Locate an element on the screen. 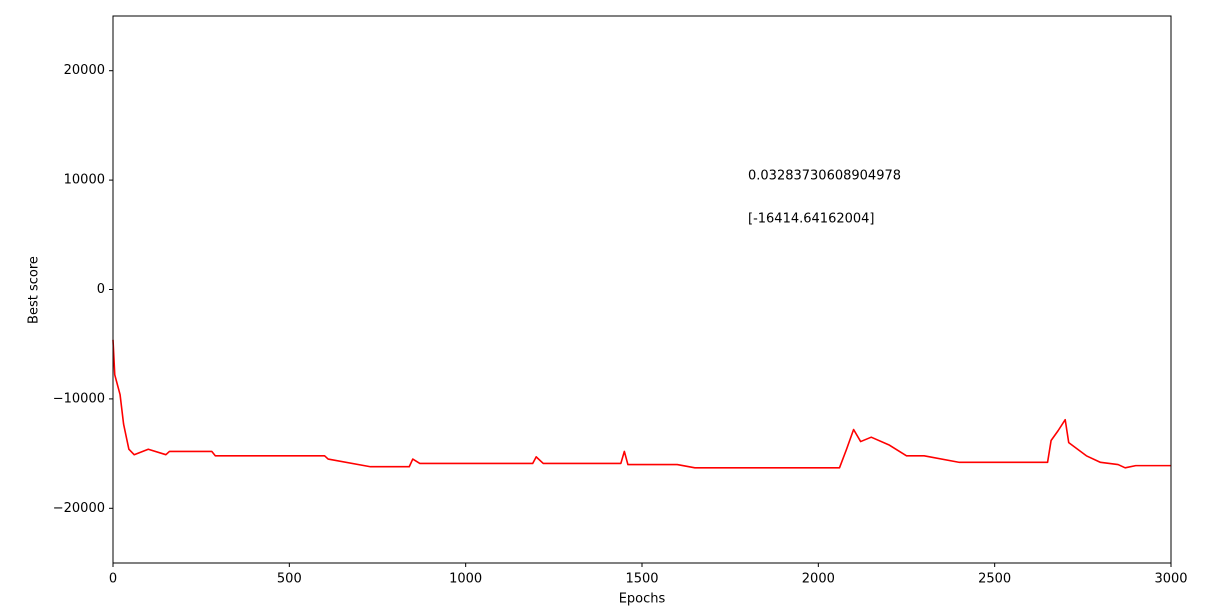 This screenshot has height=614, width=1218. x-tick-label: 500 is located at coordinates (289, 579).